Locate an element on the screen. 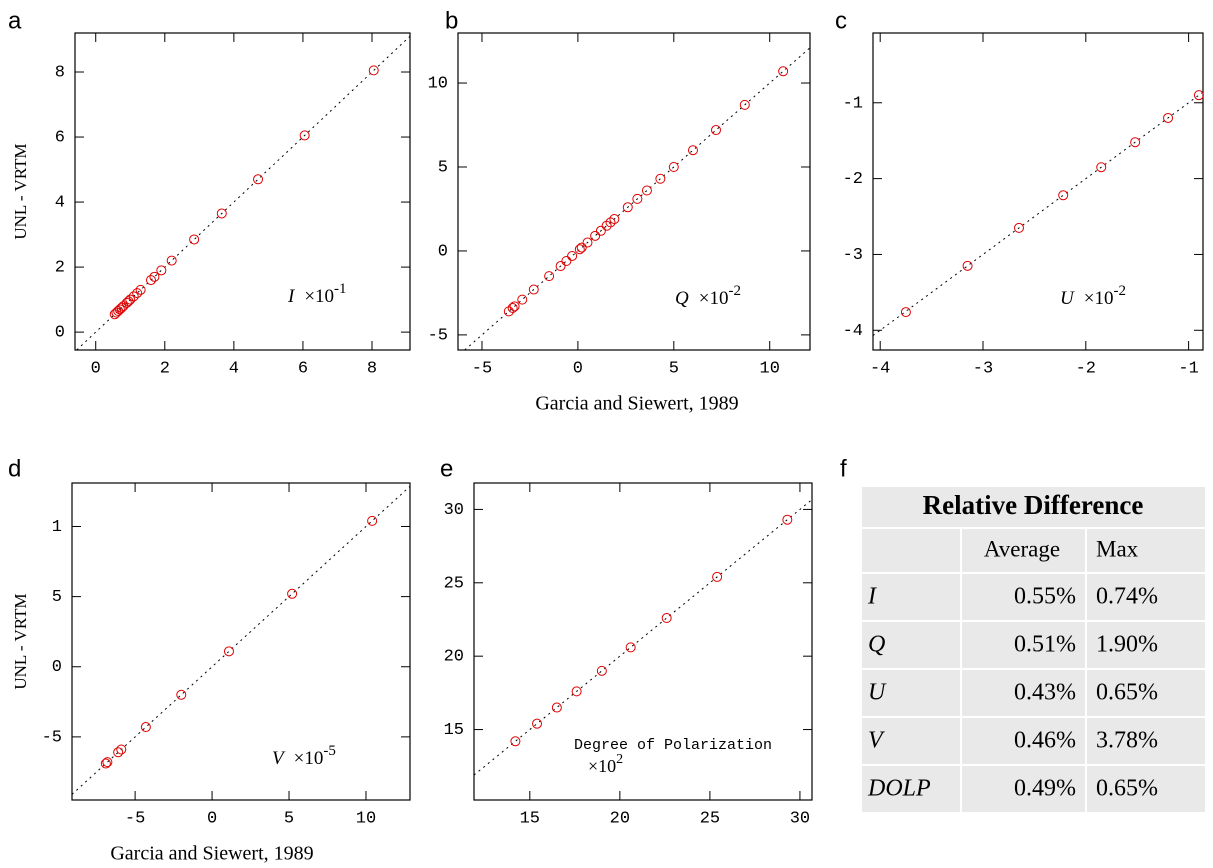 The height and width of the screenshot is (868, 1213). panel-letter: b is located at coordinates (451, 20).